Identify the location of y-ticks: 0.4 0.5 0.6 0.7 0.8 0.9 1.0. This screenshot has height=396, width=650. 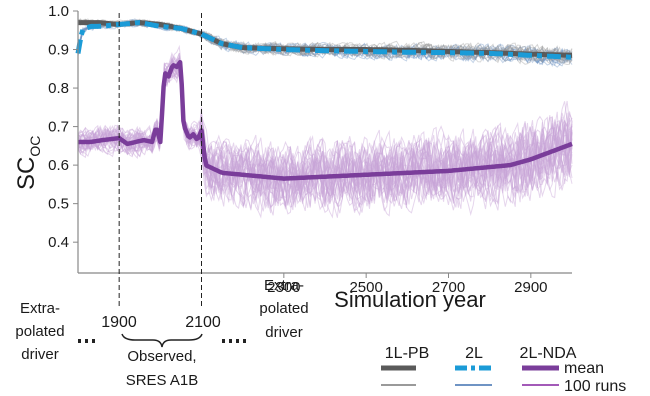
(63, 127).